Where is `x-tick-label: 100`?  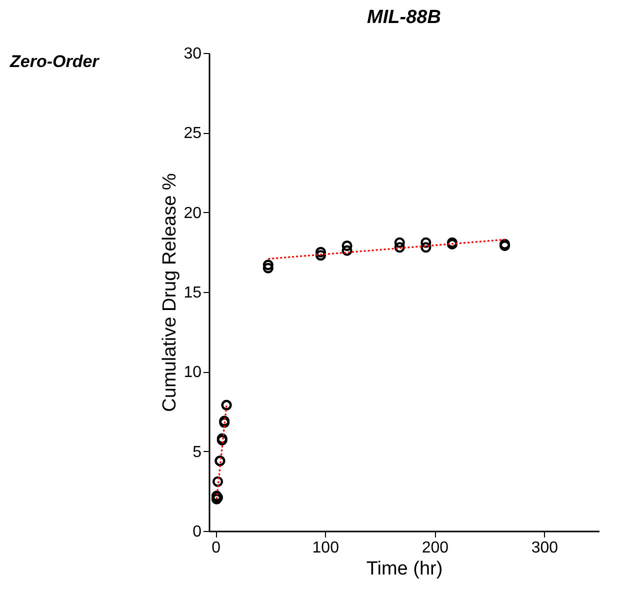
x-tick-label: 100 is located at coordinates (326, 548).